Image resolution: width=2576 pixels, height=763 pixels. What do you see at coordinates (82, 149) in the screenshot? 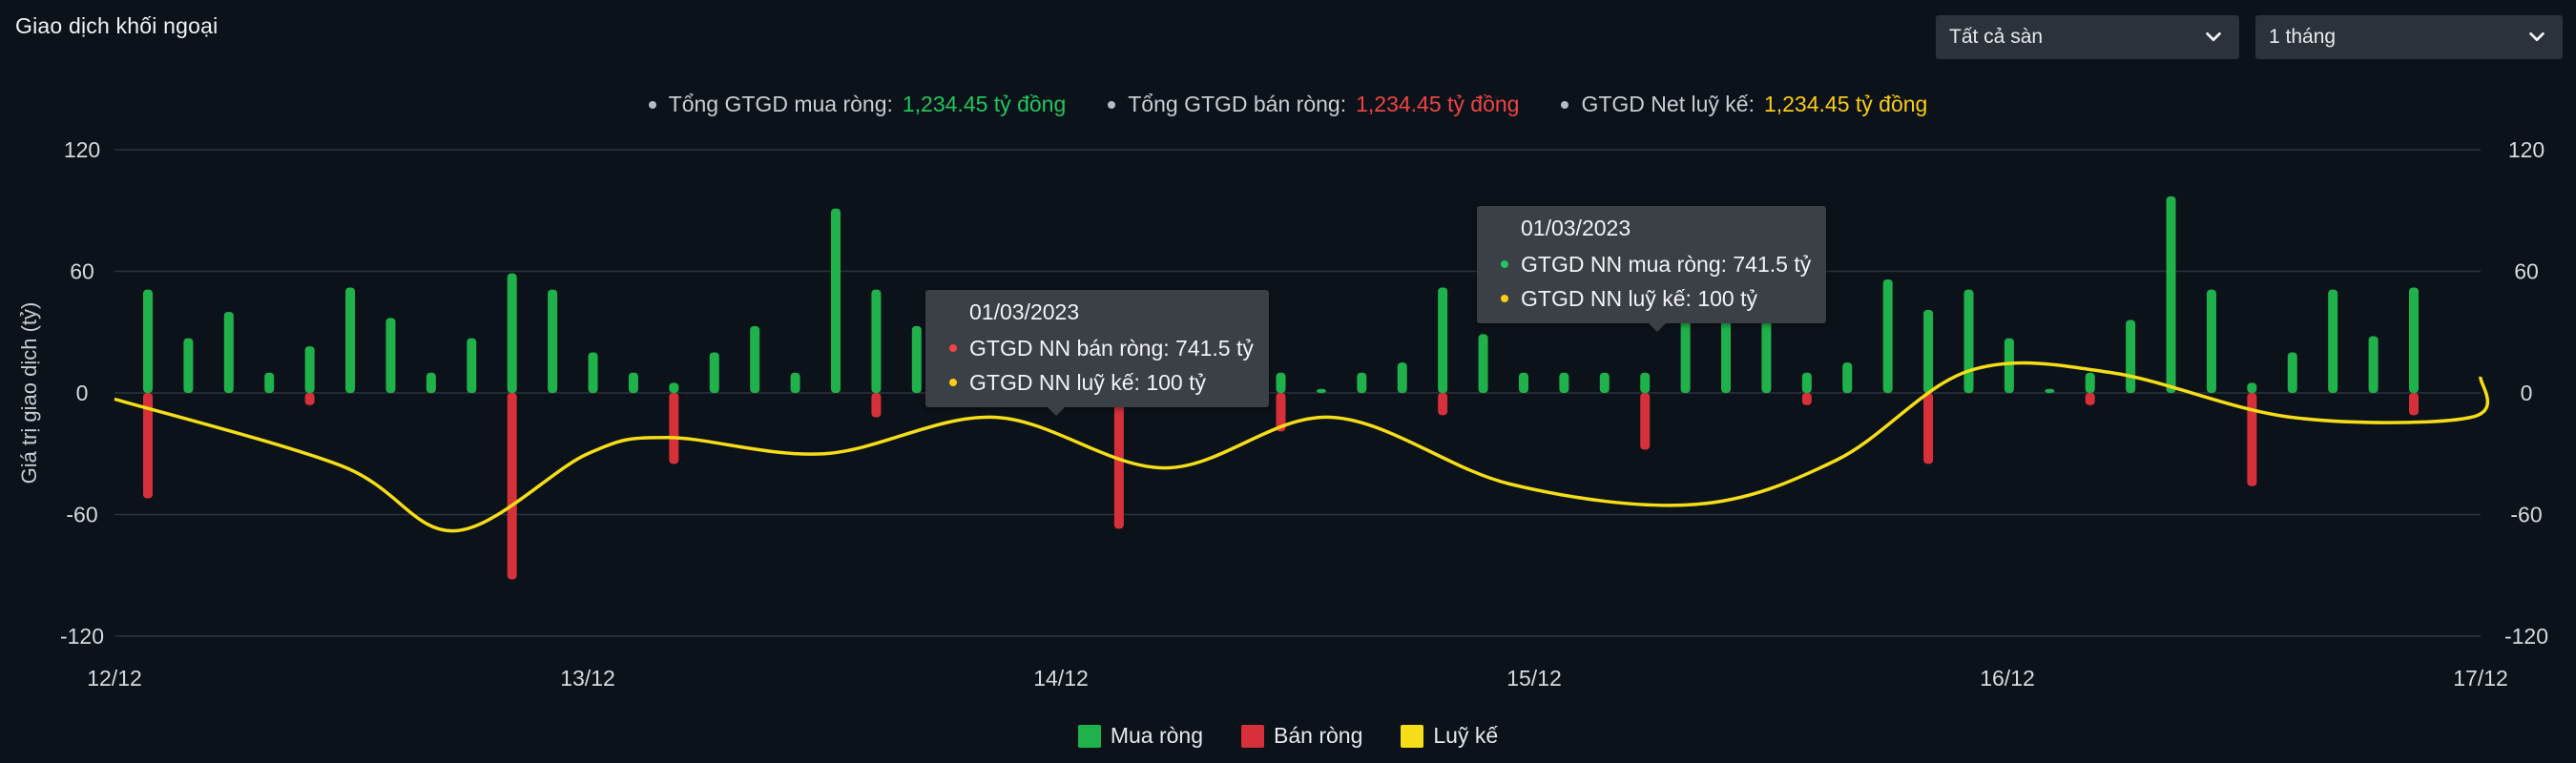
I see `y-tick-label-left: 120` at bounding box center [82, 149].